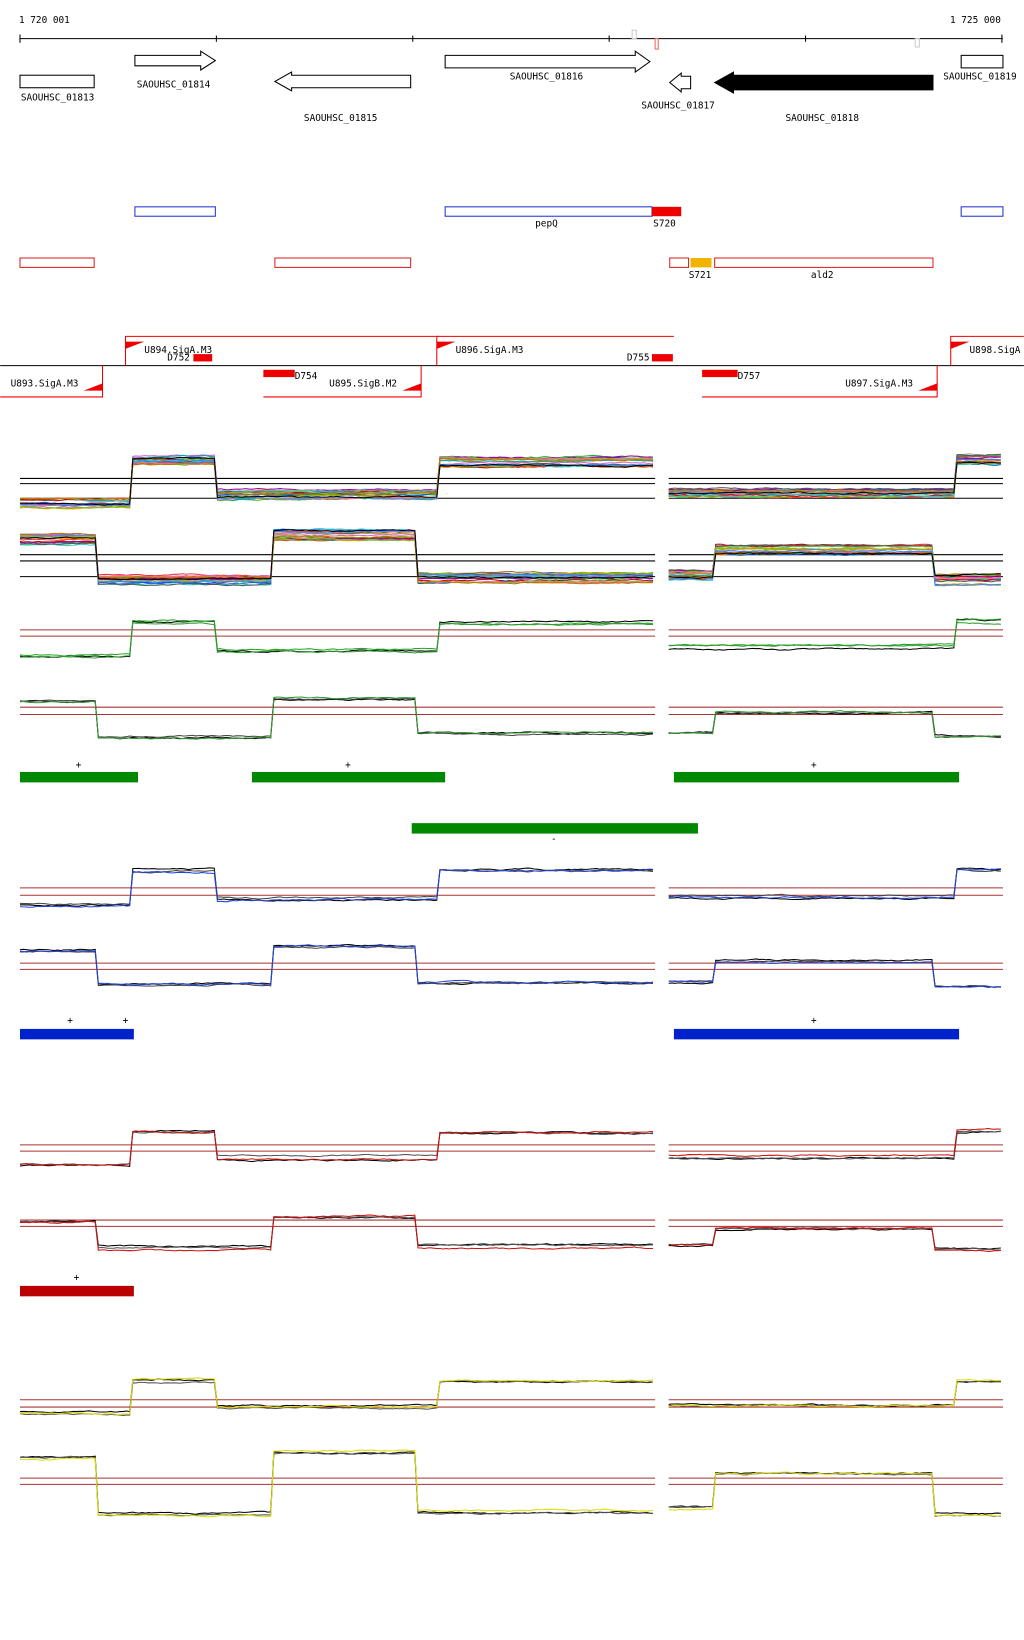 Image resolution: width=1024 pixels, height=1640 pixels. I want to click on gene-label: SAOUHSC_01817, so click(678, 106).